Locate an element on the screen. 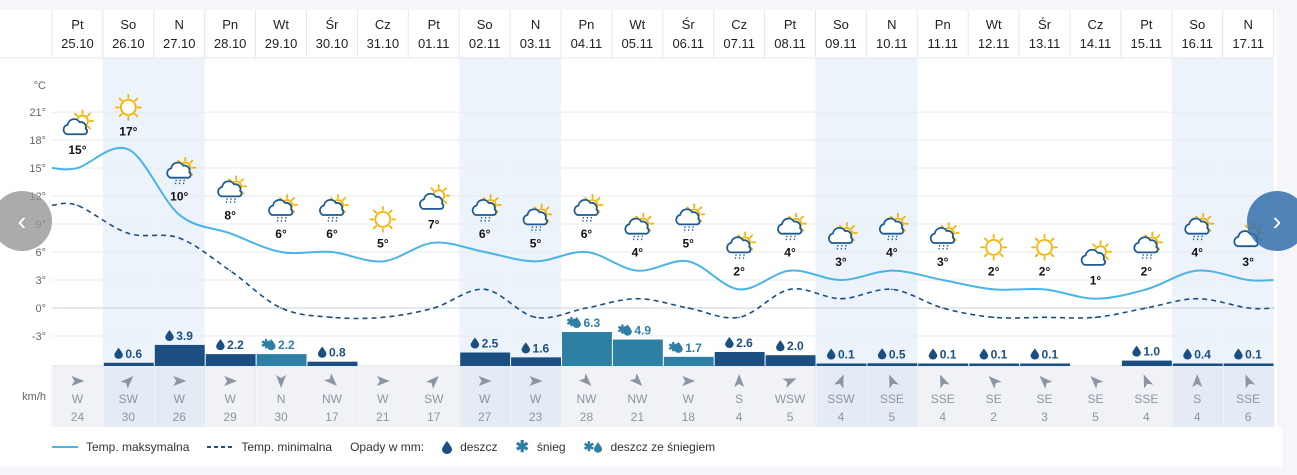 The height and width of the screenshot is (475, 1297). sun-disc is located at coordinates (128, 107).